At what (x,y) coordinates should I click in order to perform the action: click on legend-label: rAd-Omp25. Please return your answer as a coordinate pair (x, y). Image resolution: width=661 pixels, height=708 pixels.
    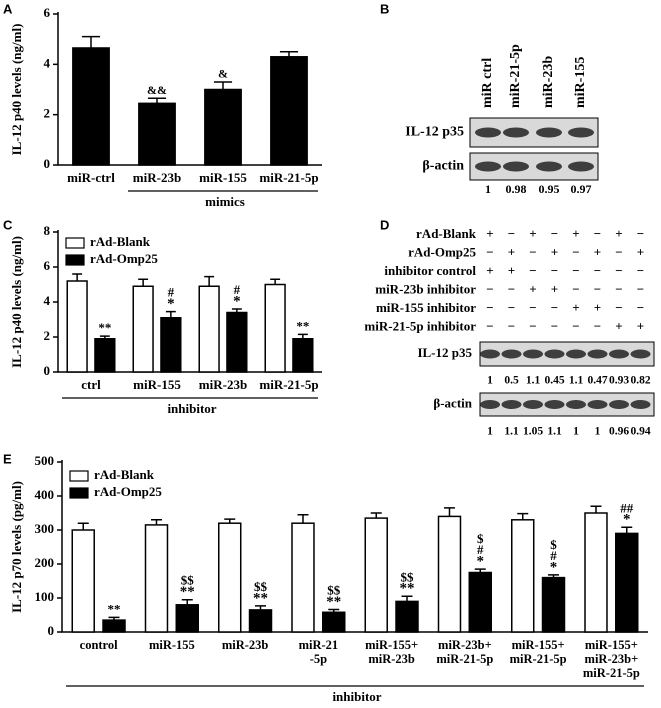
    Looking at the image, I should click on (128, 491).